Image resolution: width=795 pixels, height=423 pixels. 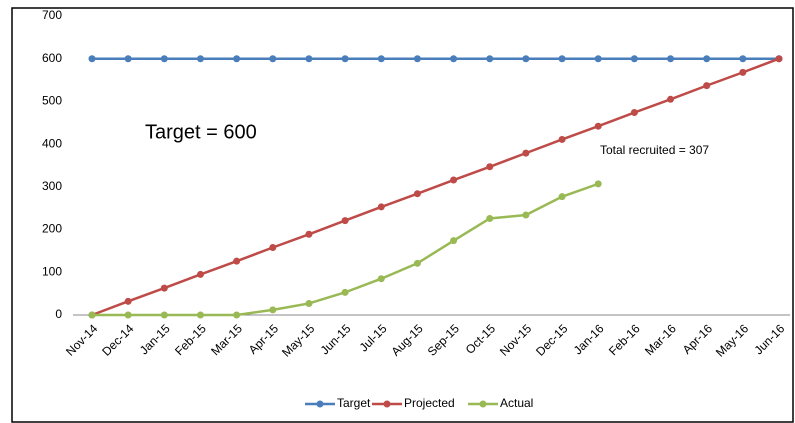 What do you see at coordinates (516, 403) in the screenshot?
I see `legend-label: Actual` at bounding box center [516, 403].